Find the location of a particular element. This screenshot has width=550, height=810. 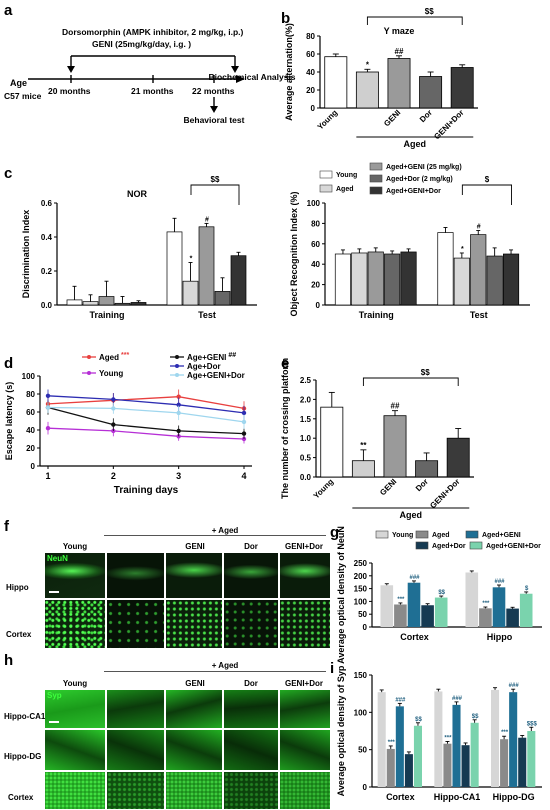

micrograph-h-dg-young is located at coordinates (75, 750).